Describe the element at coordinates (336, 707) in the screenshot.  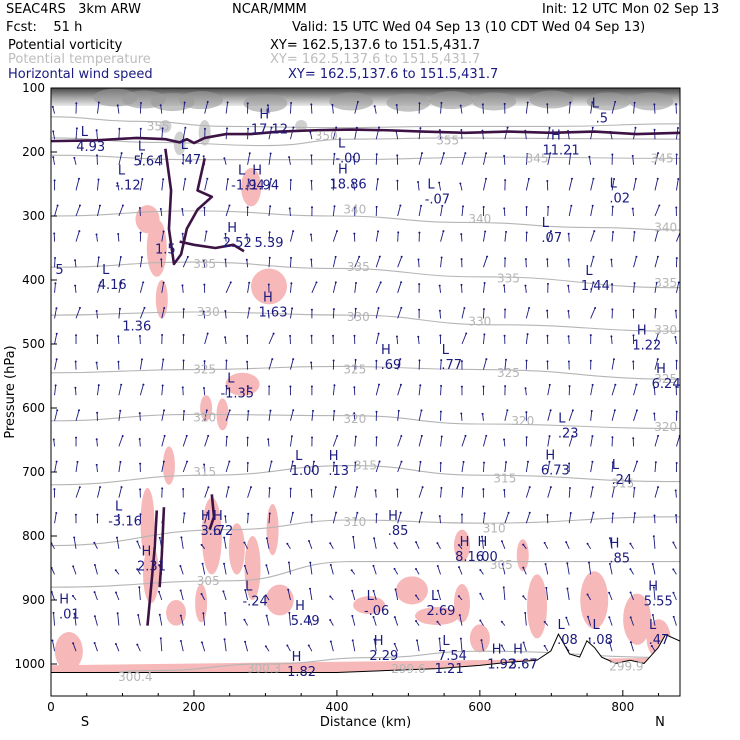
I see `x-tick-label: 400` at that location.